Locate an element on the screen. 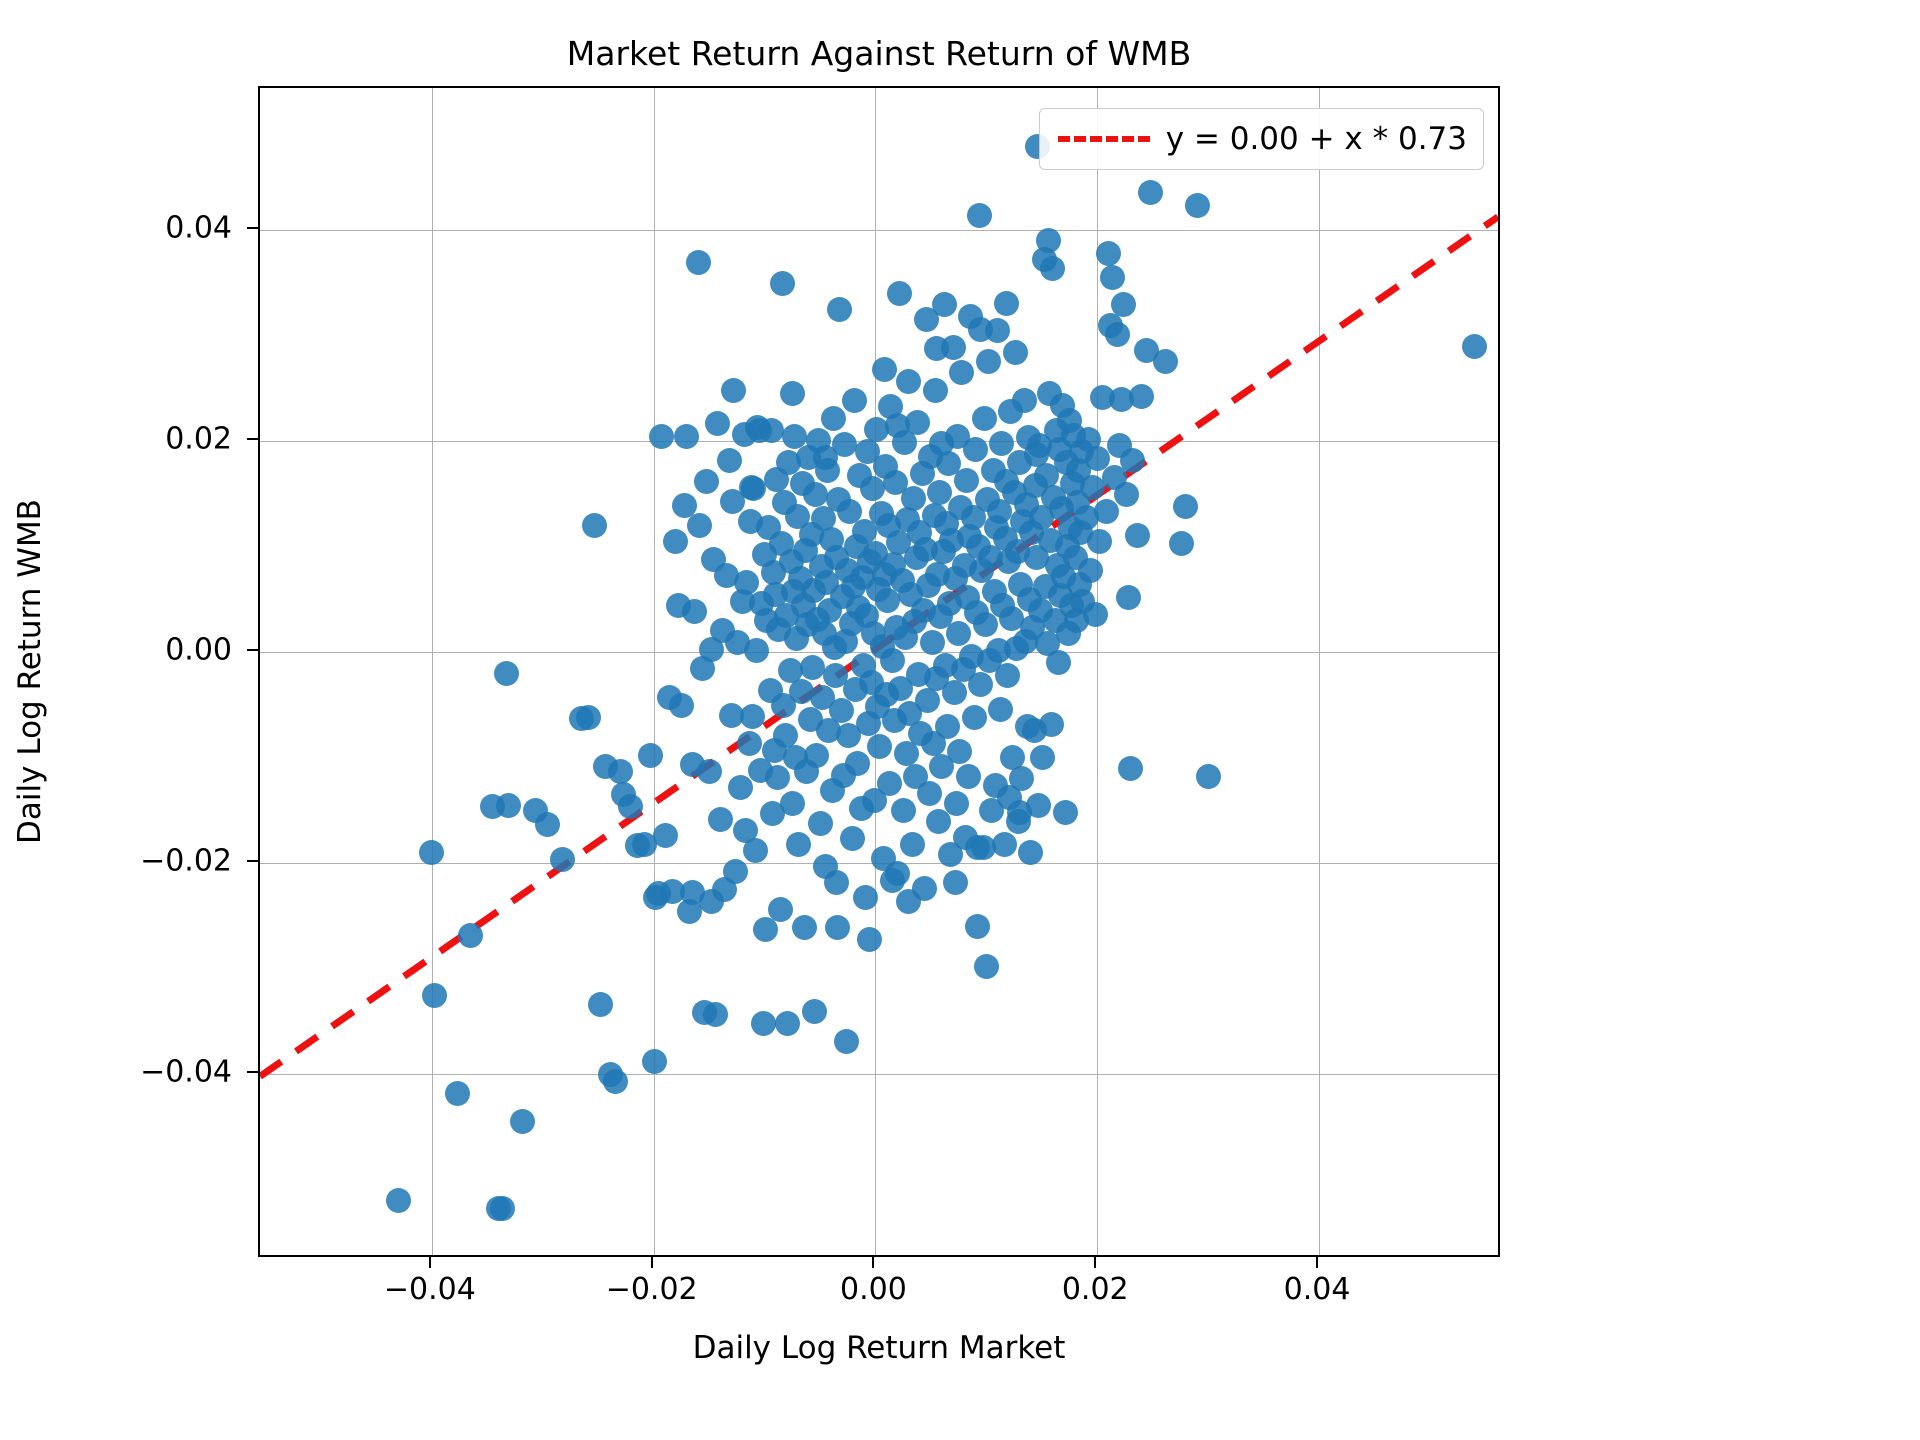 This screenshot has width=1920, height=1440. x-tick-label: 0.00 is located at coordinates (873, 1289).